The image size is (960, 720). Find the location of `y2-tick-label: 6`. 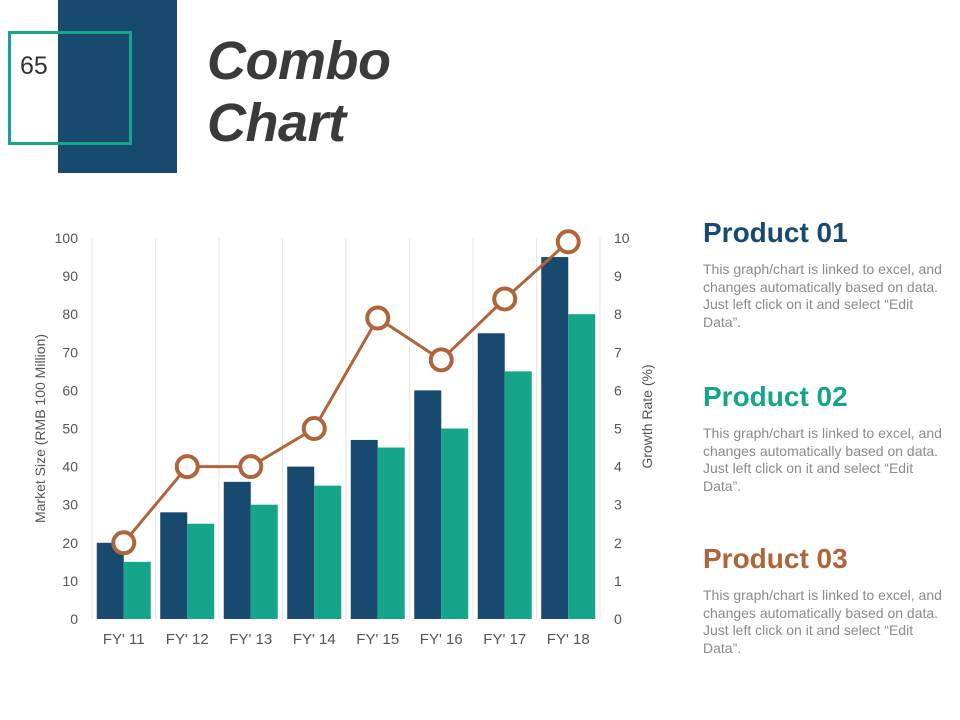

y2-tick-label: 6 is located at coordinates (618, 390).